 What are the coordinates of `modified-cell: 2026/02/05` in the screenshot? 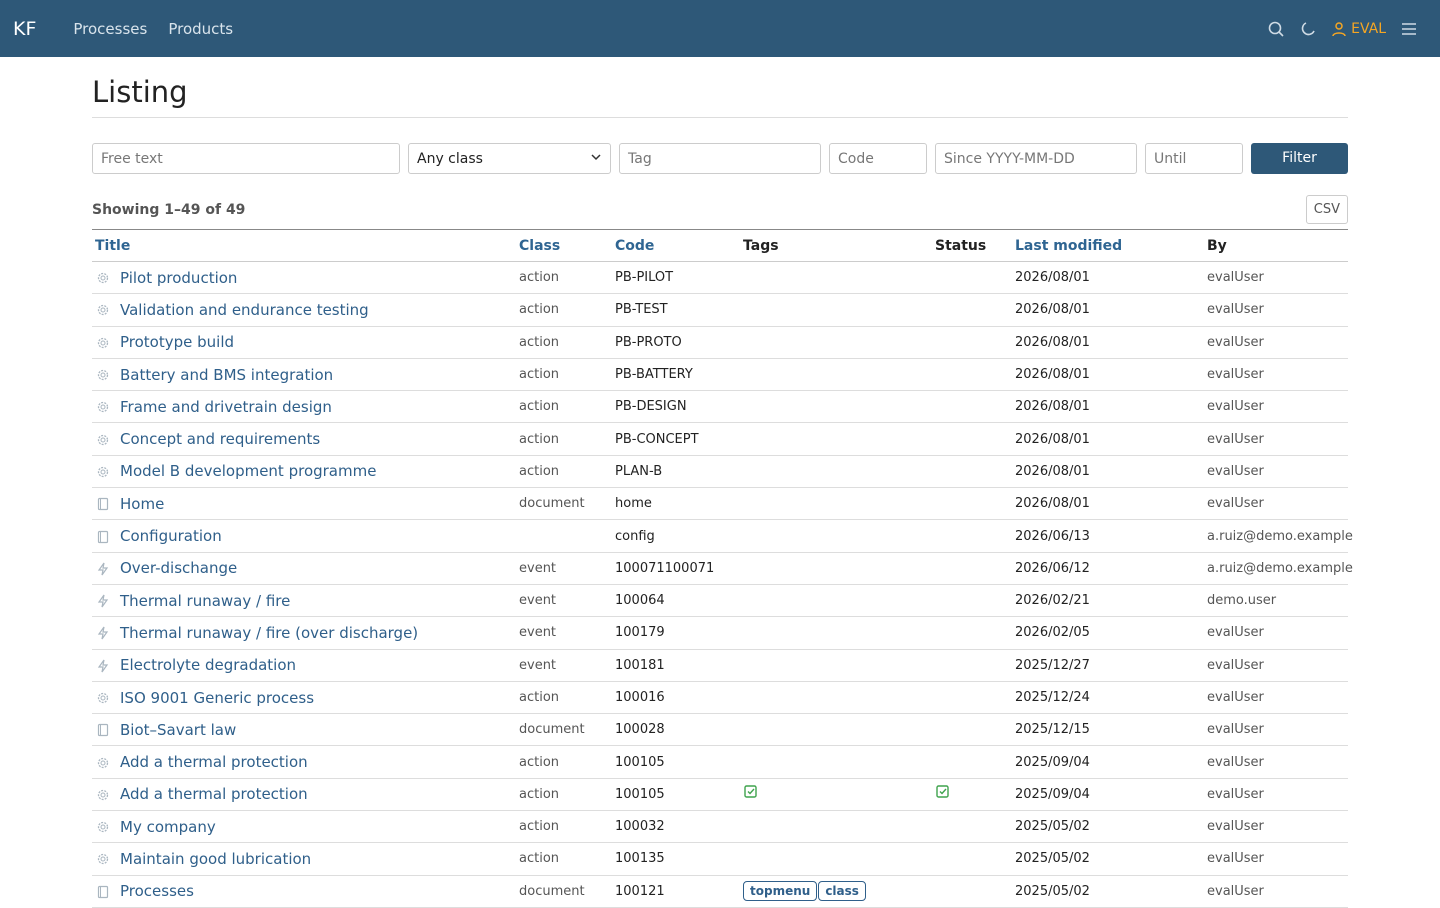 It's located at (1108, 633).